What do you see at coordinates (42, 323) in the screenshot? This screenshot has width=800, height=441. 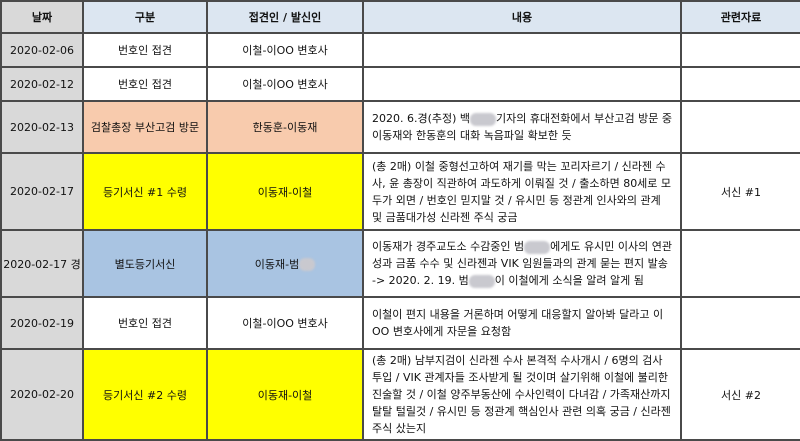 I see `date-cell: 2020-02-19` at bounding box center [42, 323].